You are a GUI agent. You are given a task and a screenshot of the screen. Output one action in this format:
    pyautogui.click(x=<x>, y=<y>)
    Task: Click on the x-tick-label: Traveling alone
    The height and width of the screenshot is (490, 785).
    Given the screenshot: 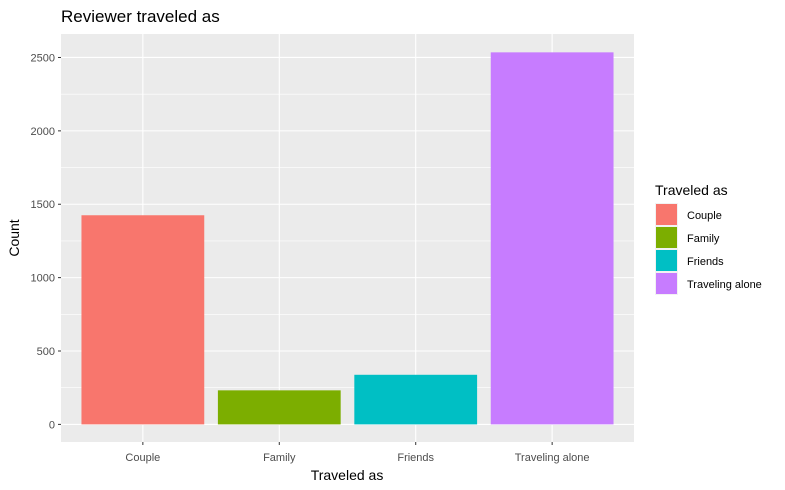 What is the action you would take?
    pyautogui.click(x=552, y=458)
    